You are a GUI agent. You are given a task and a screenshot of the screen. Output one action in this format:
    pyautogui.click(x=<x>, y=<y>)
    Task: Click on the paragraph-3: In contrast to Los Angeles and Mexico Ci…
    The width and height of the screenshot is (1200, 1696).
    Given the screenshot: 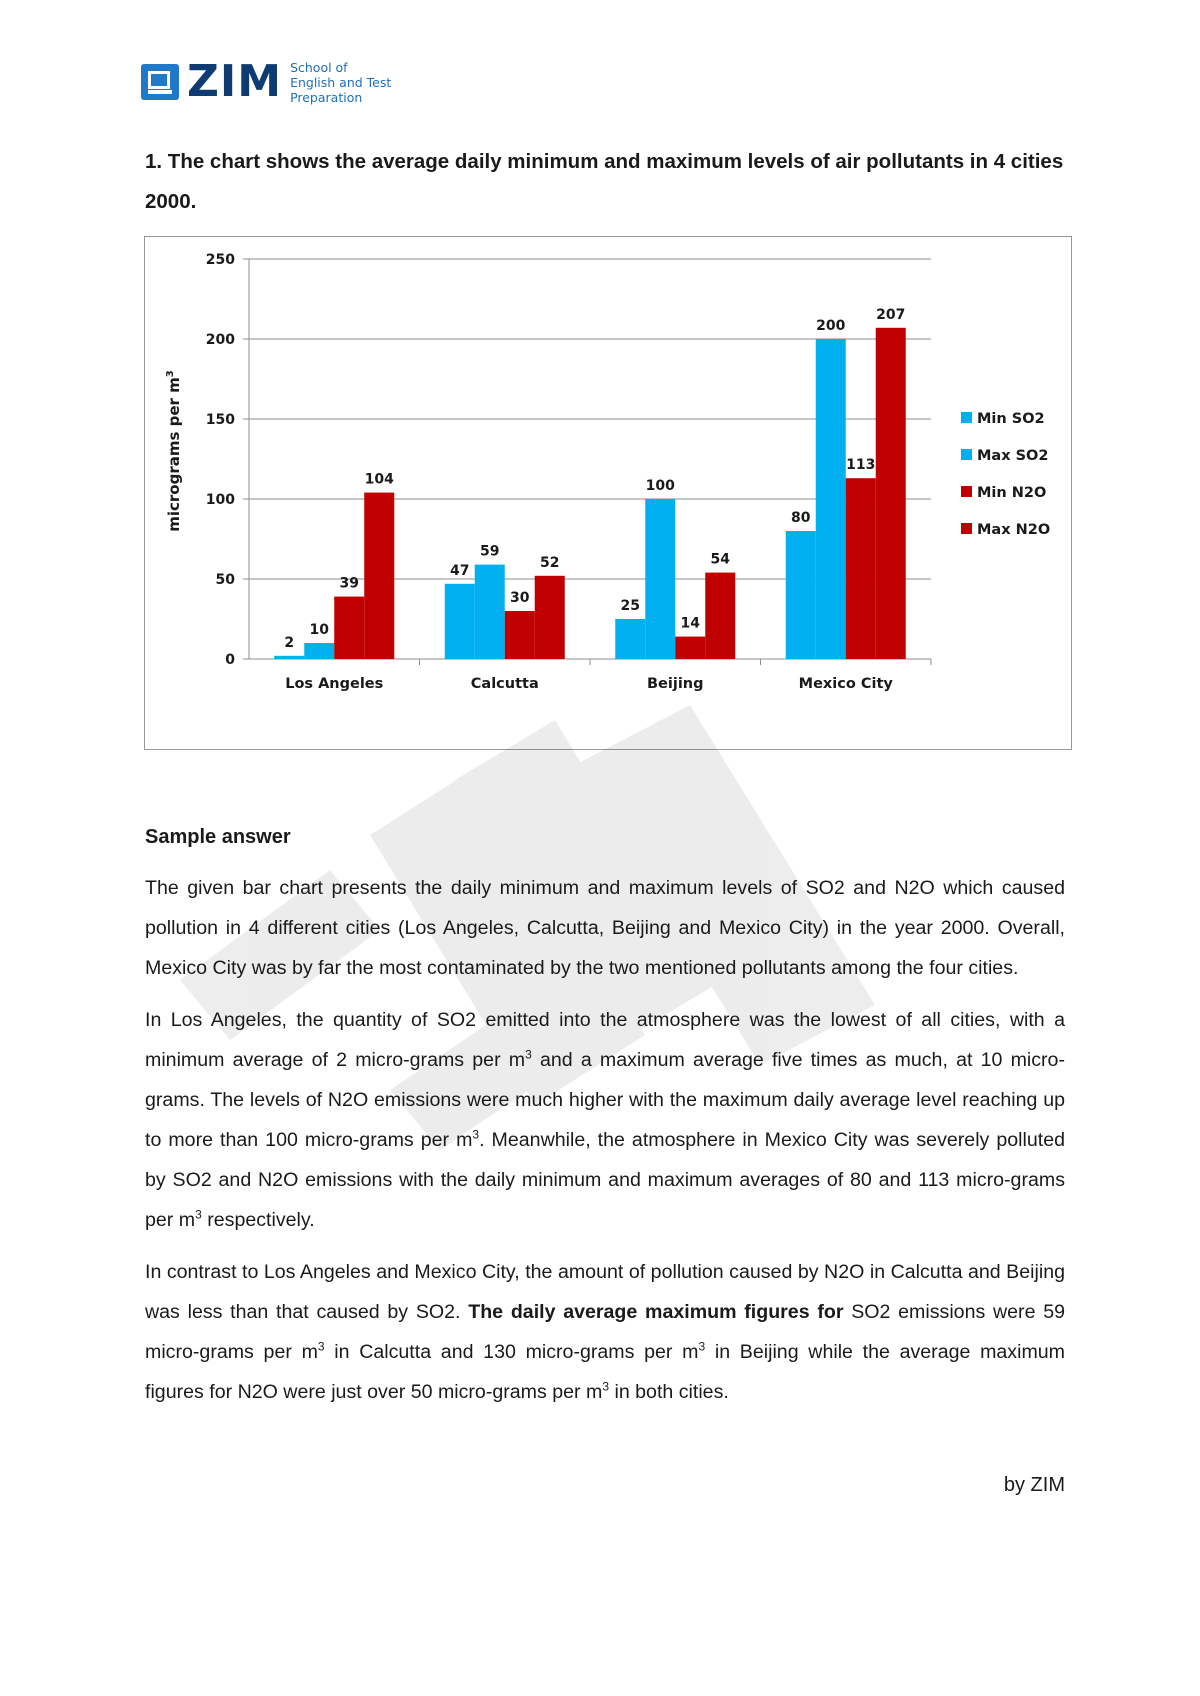 What is the action you would take?
    pyautogui.click(x=605, y=1332)
    